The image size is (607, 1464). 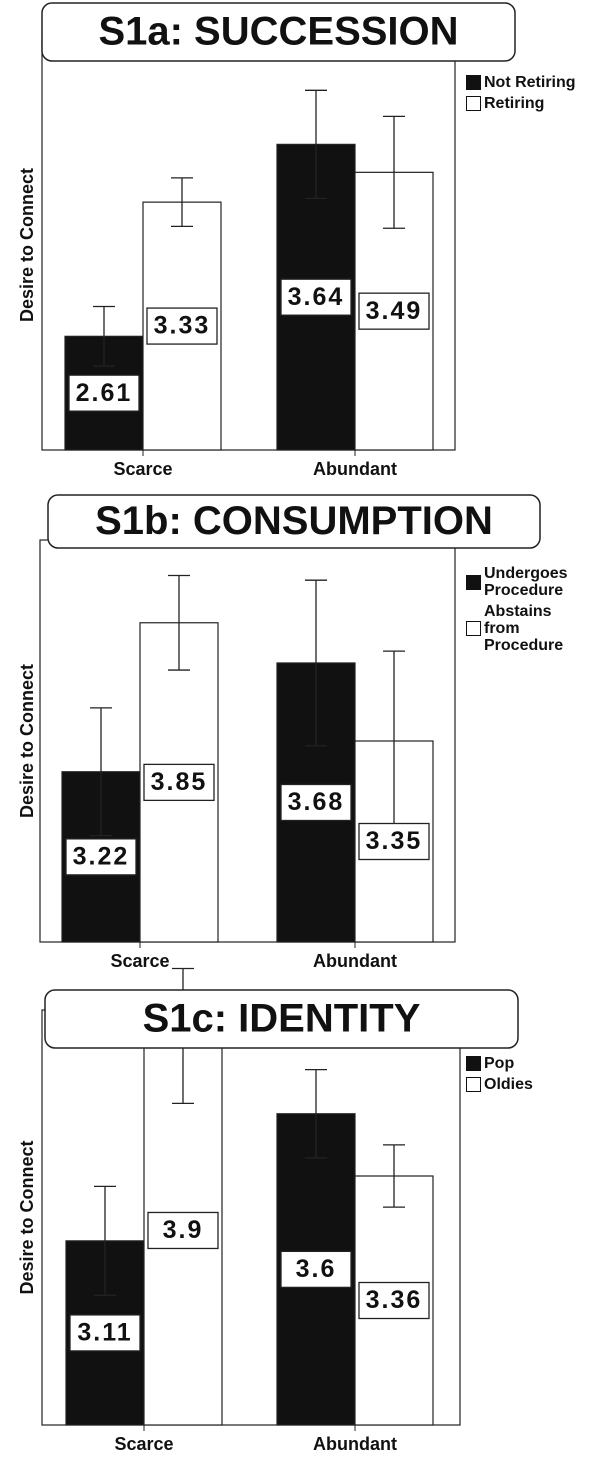 I want to click on legend-label: Pop, so click(x=499, y=1063).